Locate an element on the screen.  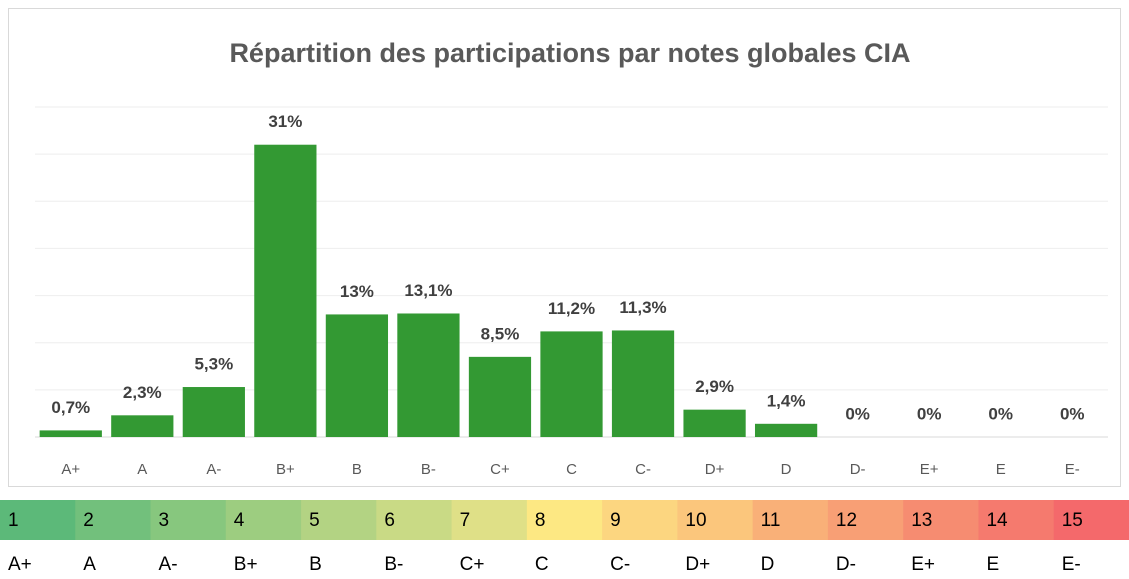
scale-label: A is located at coordinates (89, 564).